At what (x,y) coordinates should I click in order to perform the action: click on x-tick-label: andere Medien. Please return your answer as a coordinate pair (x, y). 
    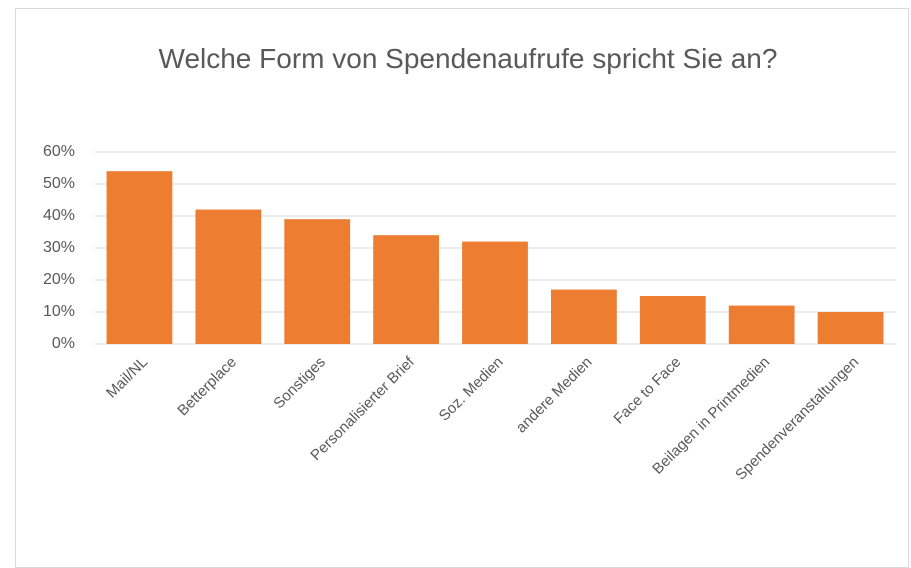
    Looking at the image, I should click on (554, 395).